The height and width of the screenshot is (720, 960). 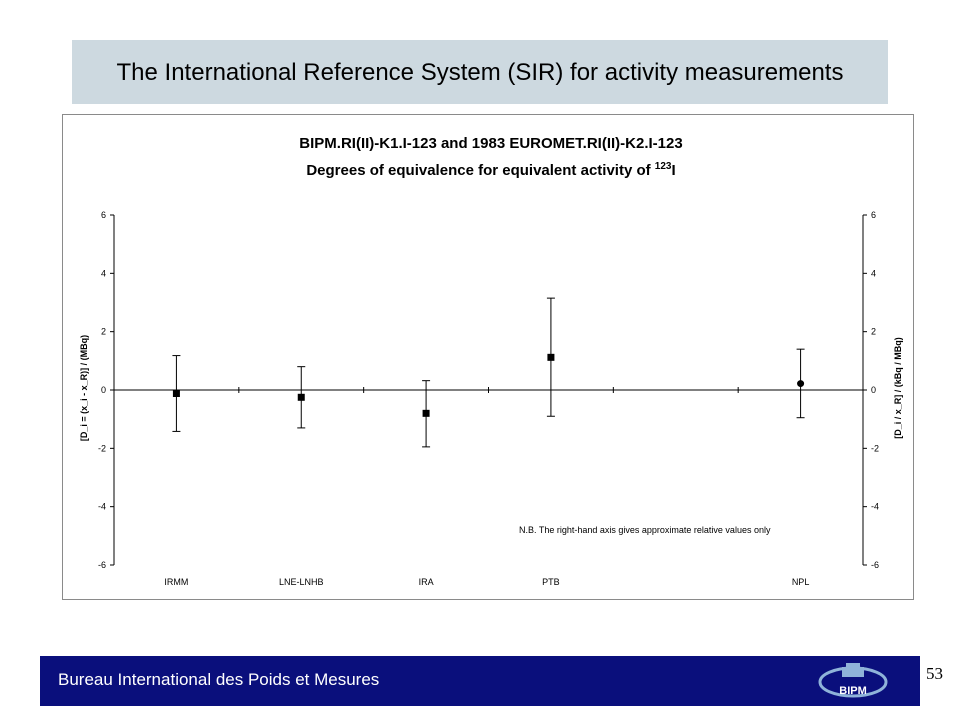 What do you see at coordinates (853, 680) in the screenshot?
I see `bipm-logo-icon: BIPM` at bounding box center [853, 680].